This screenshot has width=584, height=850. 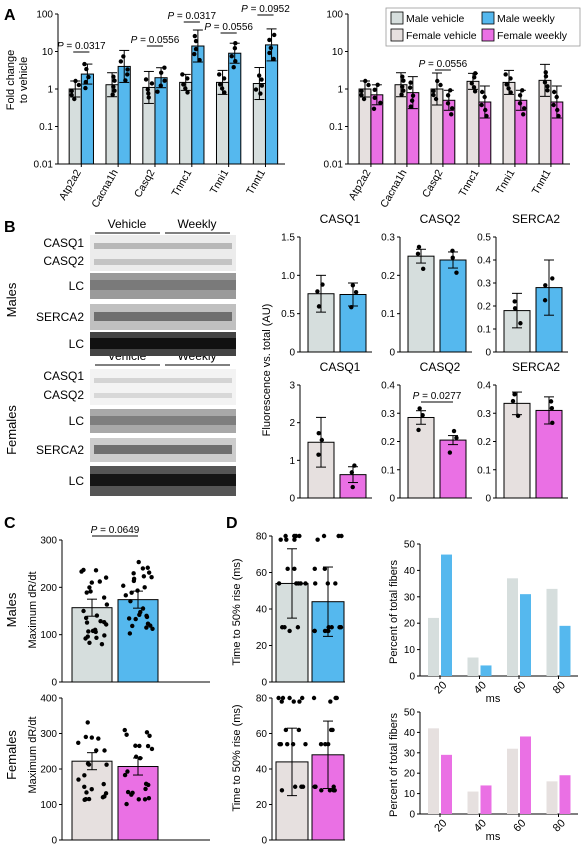 What do you see at coordinates (262, 699) in the screenshot?
I see `d-female-time-ytick-label-4: 80` at bounding box center [262, 699].